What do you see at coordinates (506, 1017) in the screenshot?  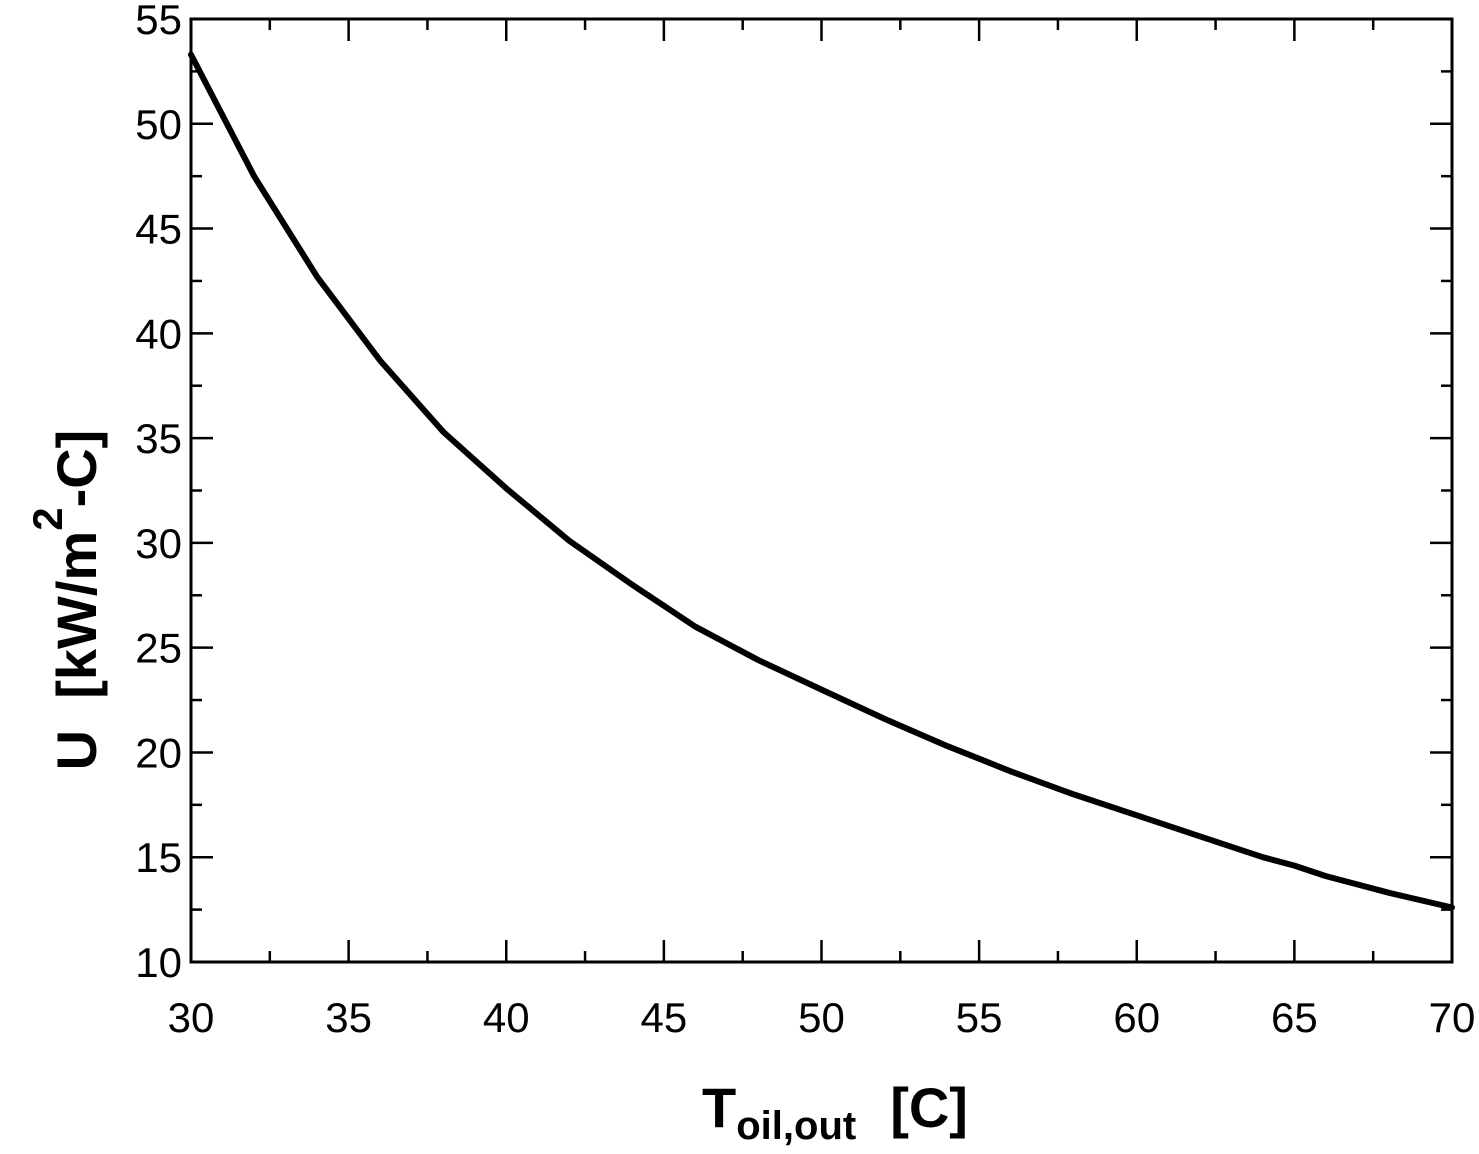 I see `x-tick-label: 40` at bounding box center [506, 1017].